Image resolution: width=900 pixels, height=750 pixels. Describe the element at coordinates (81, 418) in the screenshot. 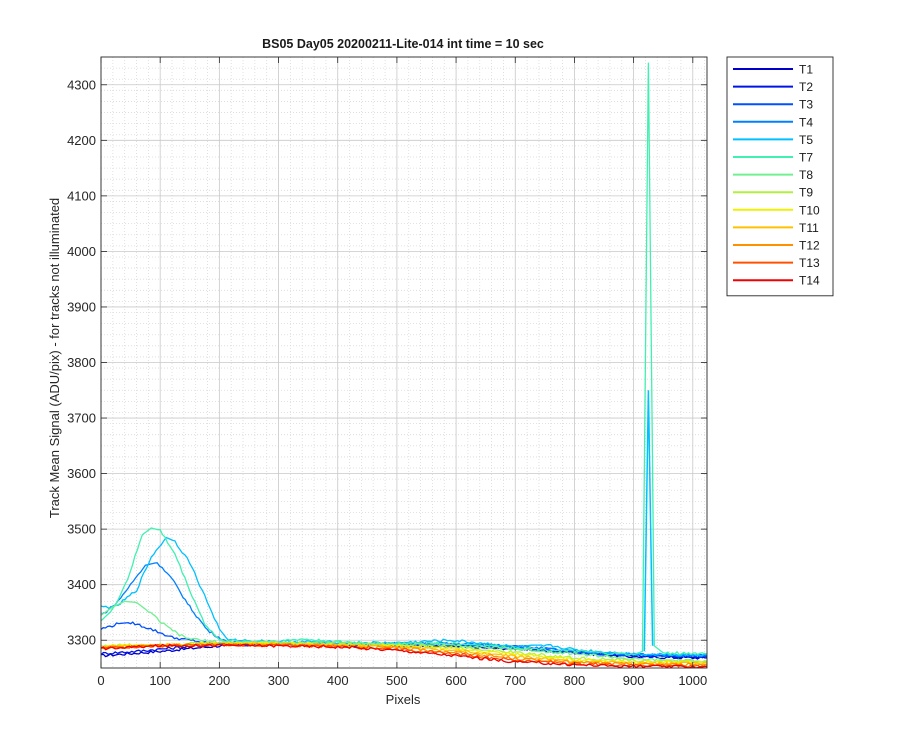

I see `y-tick-label: 3700` at that location.